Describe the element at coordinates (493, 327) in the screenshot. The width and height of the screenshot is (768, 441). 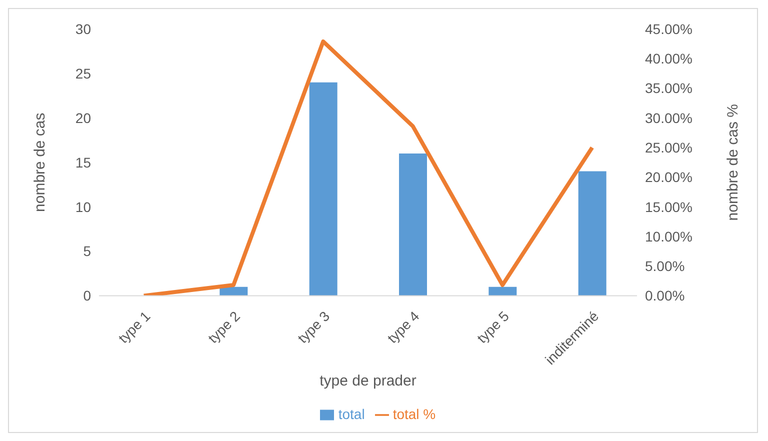
I see `x-tick-label: type 5` at that location.